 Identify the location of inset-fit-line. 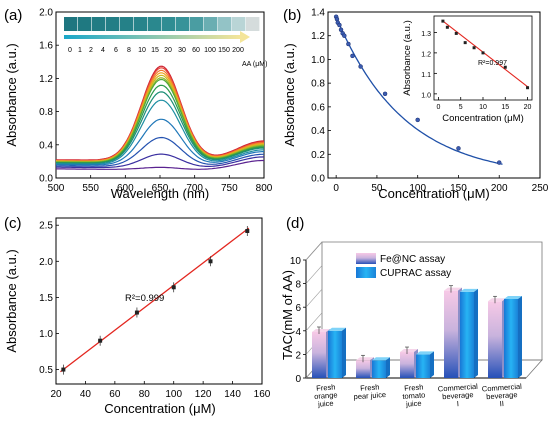
(485, 54).